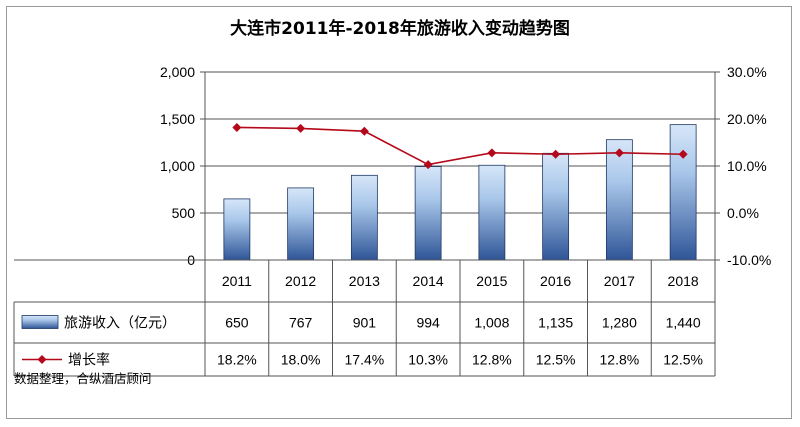  I want to click on right-tick-label-4: 30.0%, so click(747, 72).